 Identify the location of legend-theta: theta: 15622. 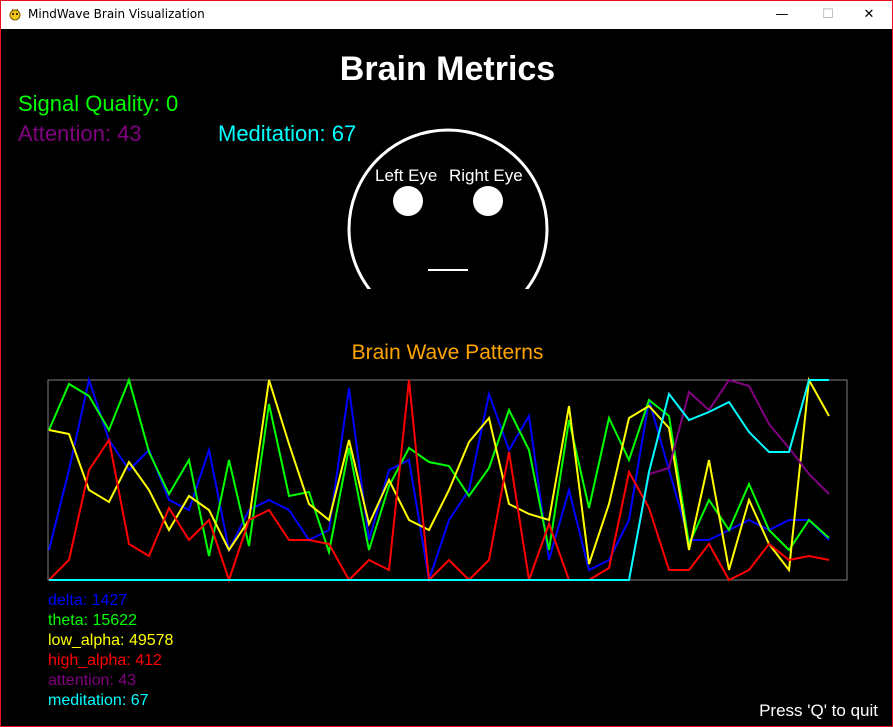
(92, 620).